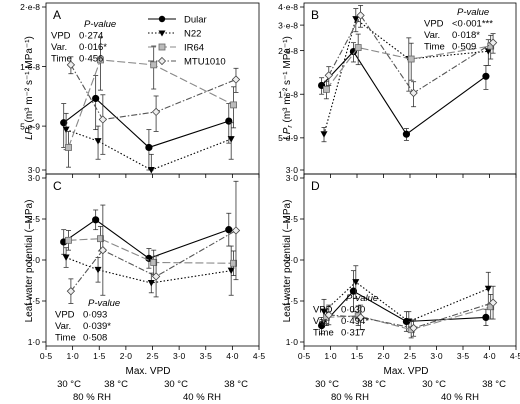 This screenshot has width=520, height=404. What do you see at coordinates (91, 36) in the screenshot?
I see `stats-value: 0·274` at bounding box center [91, 36].